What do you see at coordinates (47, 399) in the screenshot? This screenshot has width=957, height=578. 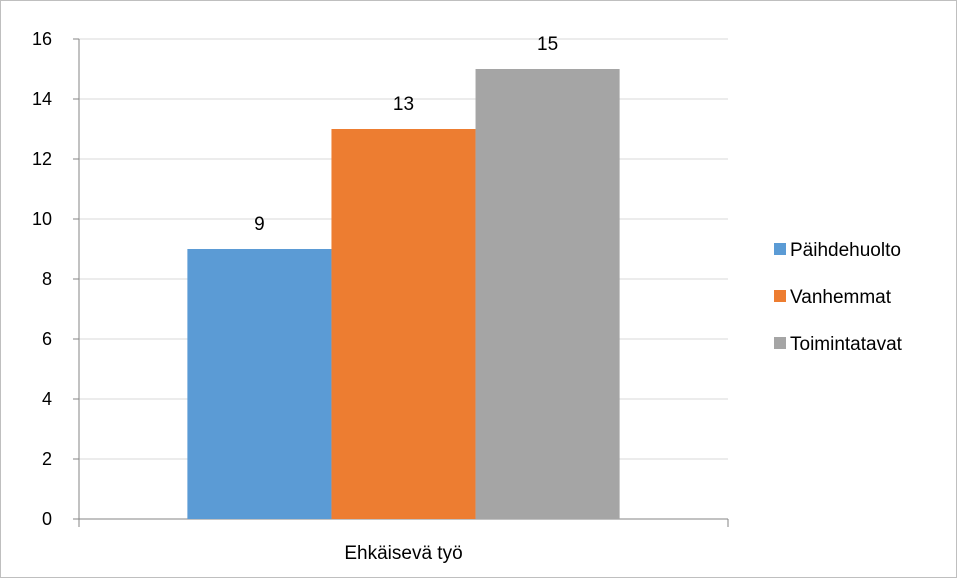 I see `y-tick-label: 4` at bounding box center [47, 399].